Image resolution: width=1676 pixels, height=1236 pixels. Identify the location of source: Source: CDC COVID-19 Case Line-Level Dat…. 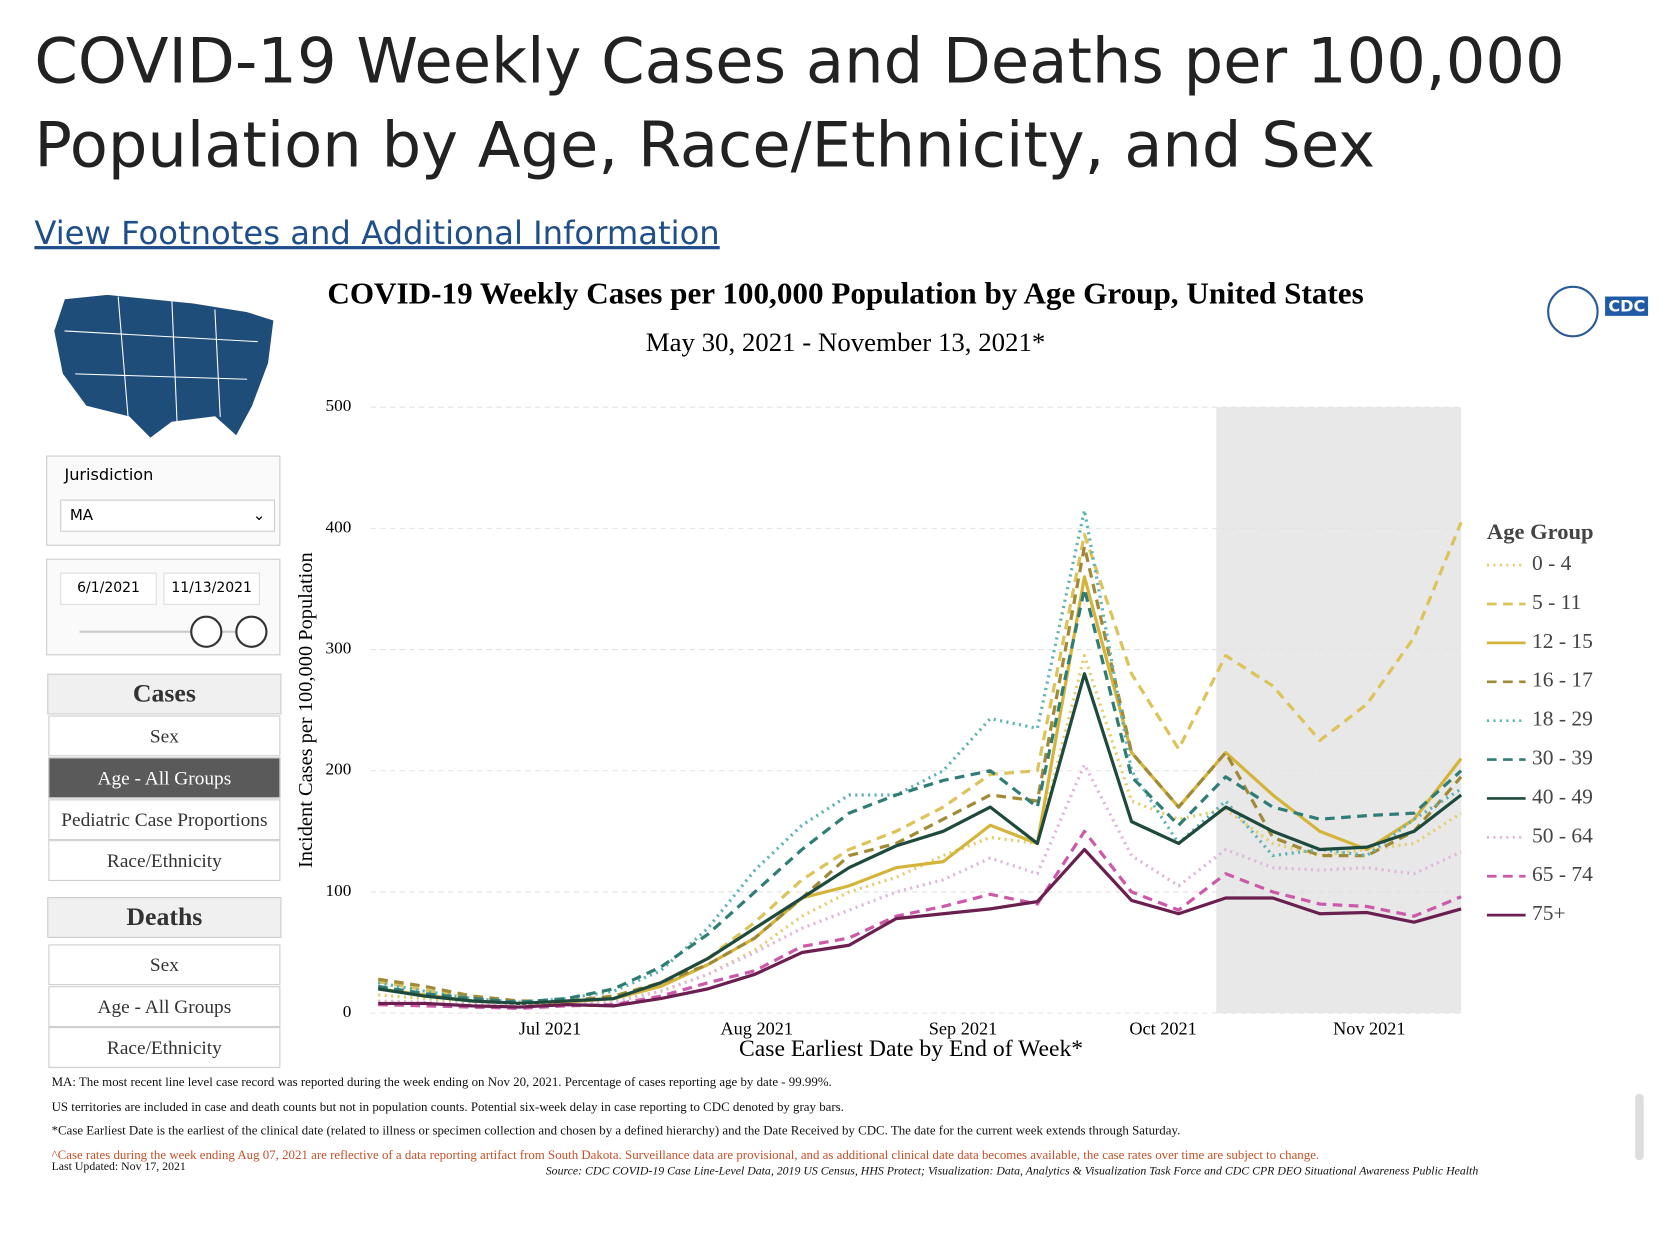
(1012, 1171).